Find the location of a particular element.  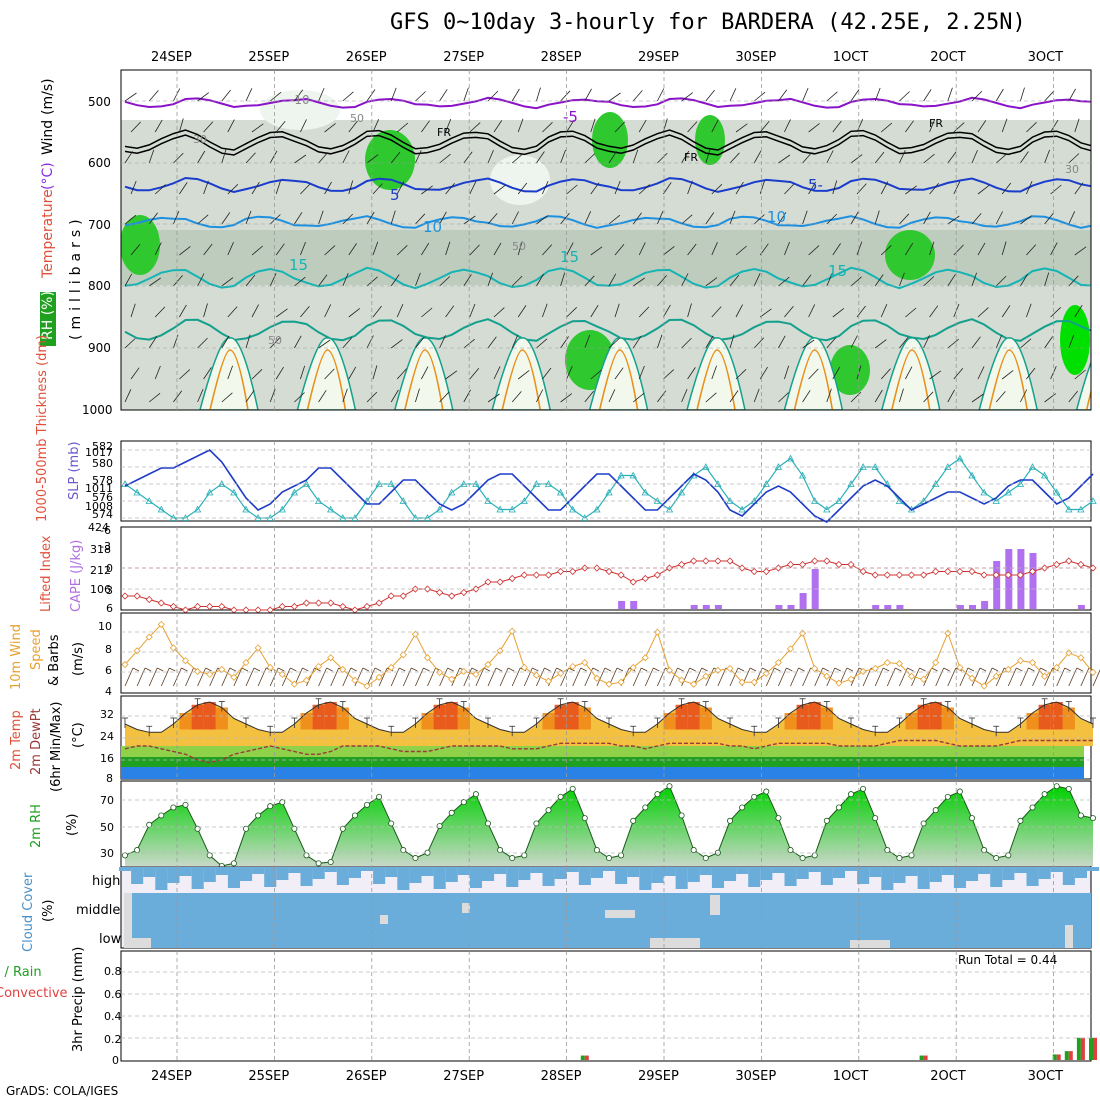

contour-label: 15 is located at coordinates (569, 257).